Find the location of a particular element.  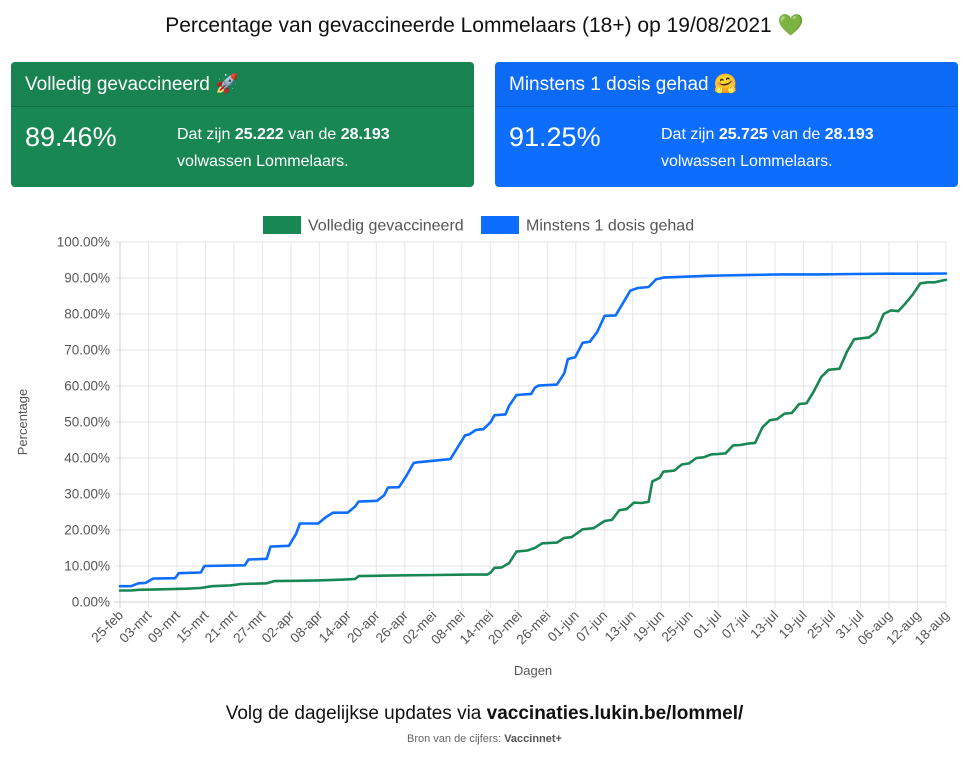

x-axis-title: Dagen is located at coordinates (533, 670).